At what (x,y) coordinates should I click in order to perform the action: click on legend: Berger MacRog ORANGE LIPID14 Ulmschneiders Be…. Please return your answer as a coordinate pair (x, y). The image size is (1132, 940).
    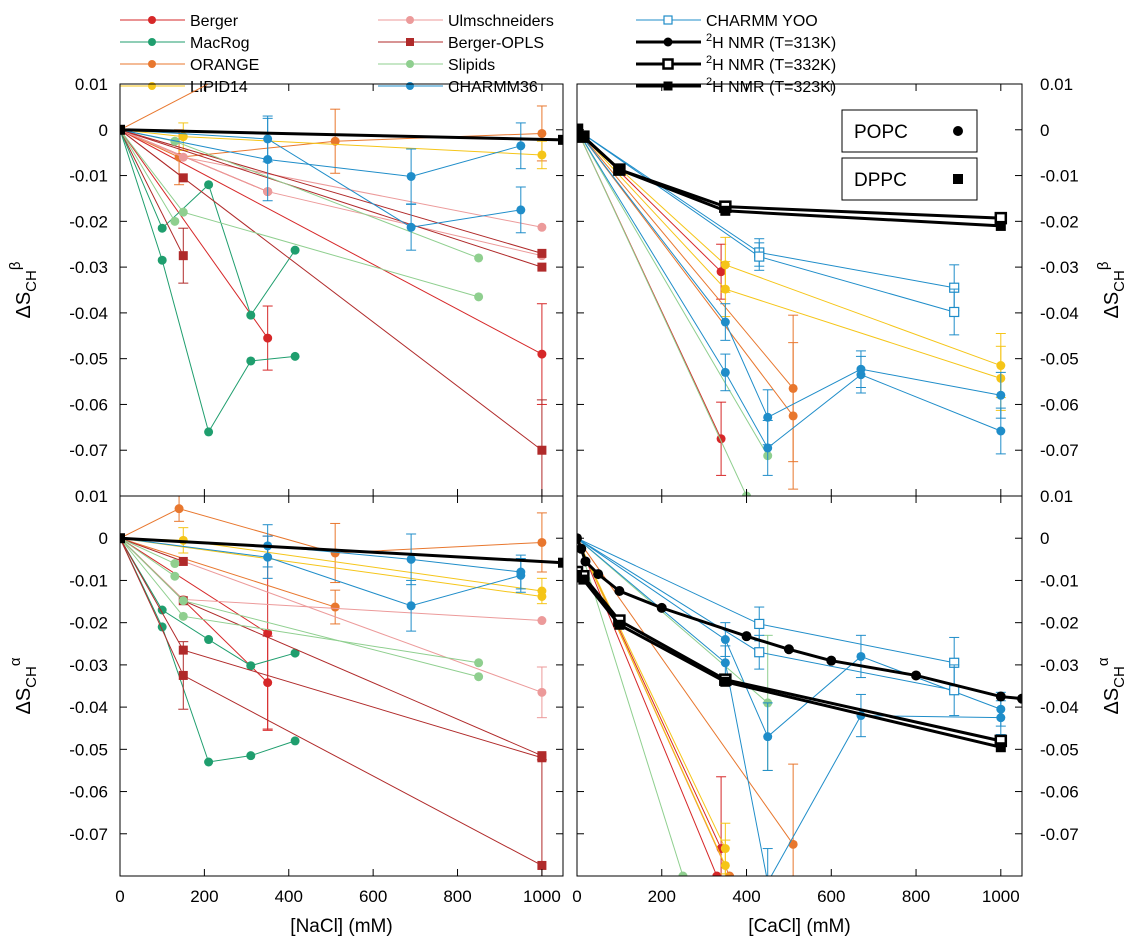
    Looking at the image, I should click on (478, 54).